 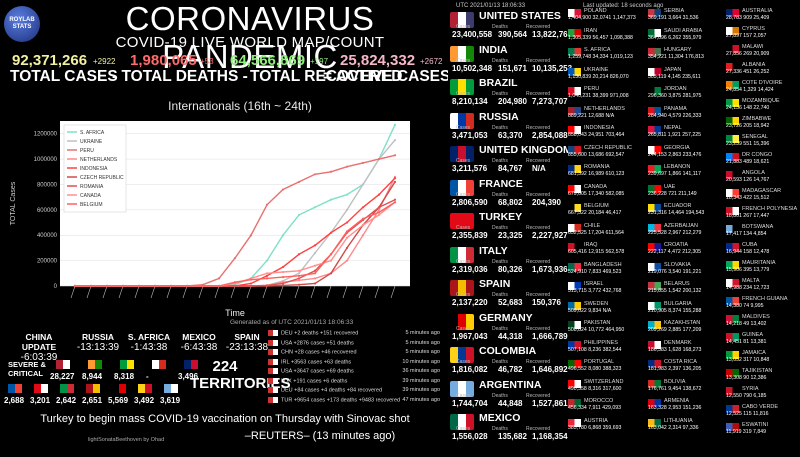 What do you see at coordinates (687, 288) in the screenshot?
I see `country-list-row: BELARUS 215,855 1,542 200,132` at bounding box center [687, 288].